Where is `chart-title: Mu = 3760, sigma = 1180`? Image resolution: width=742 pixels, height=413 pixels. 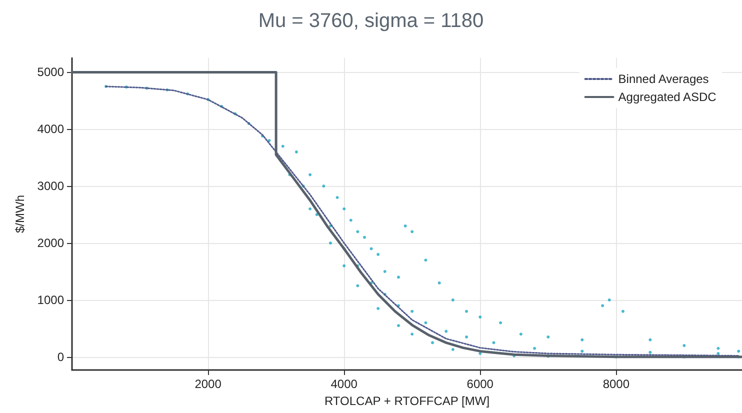
chart-title: Mu = 3760, sigma = 1180 is located at coordinates (371, 21).